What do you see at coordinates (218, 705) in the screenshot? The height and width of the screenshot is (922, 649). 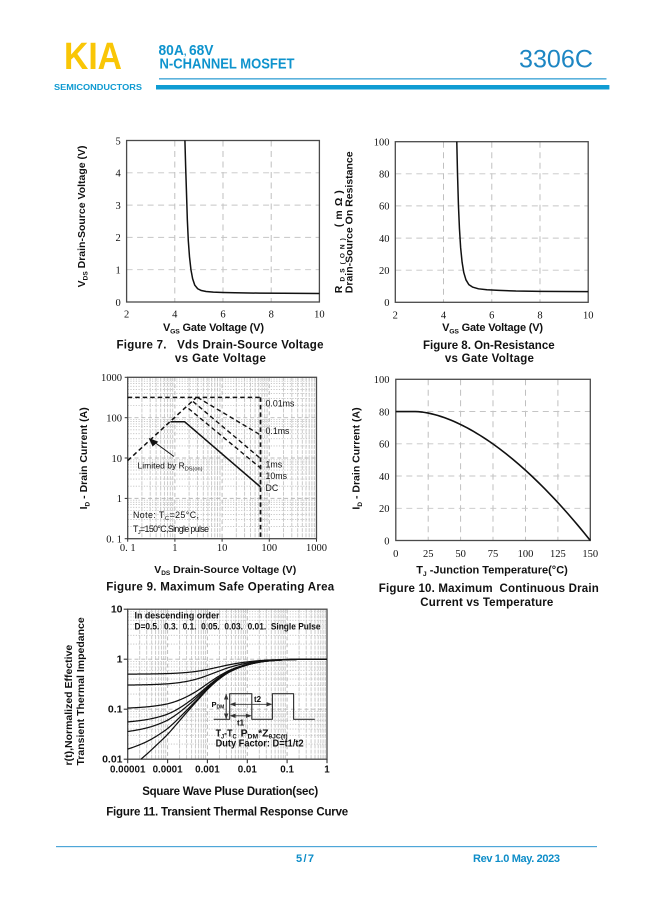 I see `svg-text: PDM` at bounding box center [218, 705].